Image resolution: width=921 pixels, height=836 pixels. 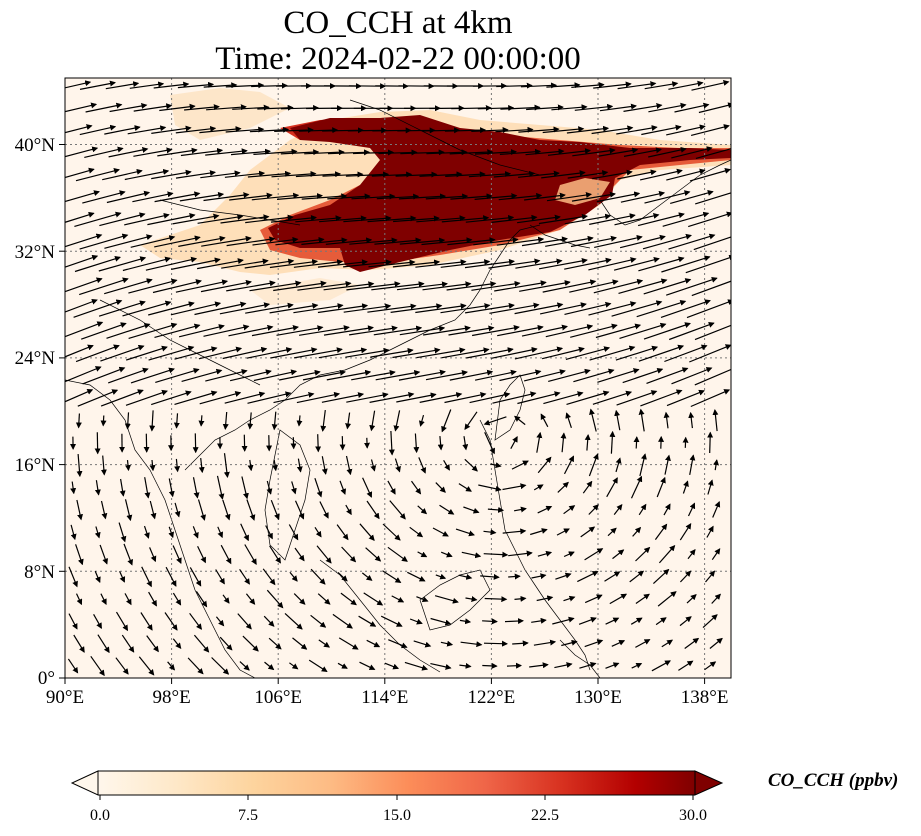 What do you see at coordinates (384, 697) in the screenshot?
I see `x-tick-label: 114°E` at bounding box center [384, 697].